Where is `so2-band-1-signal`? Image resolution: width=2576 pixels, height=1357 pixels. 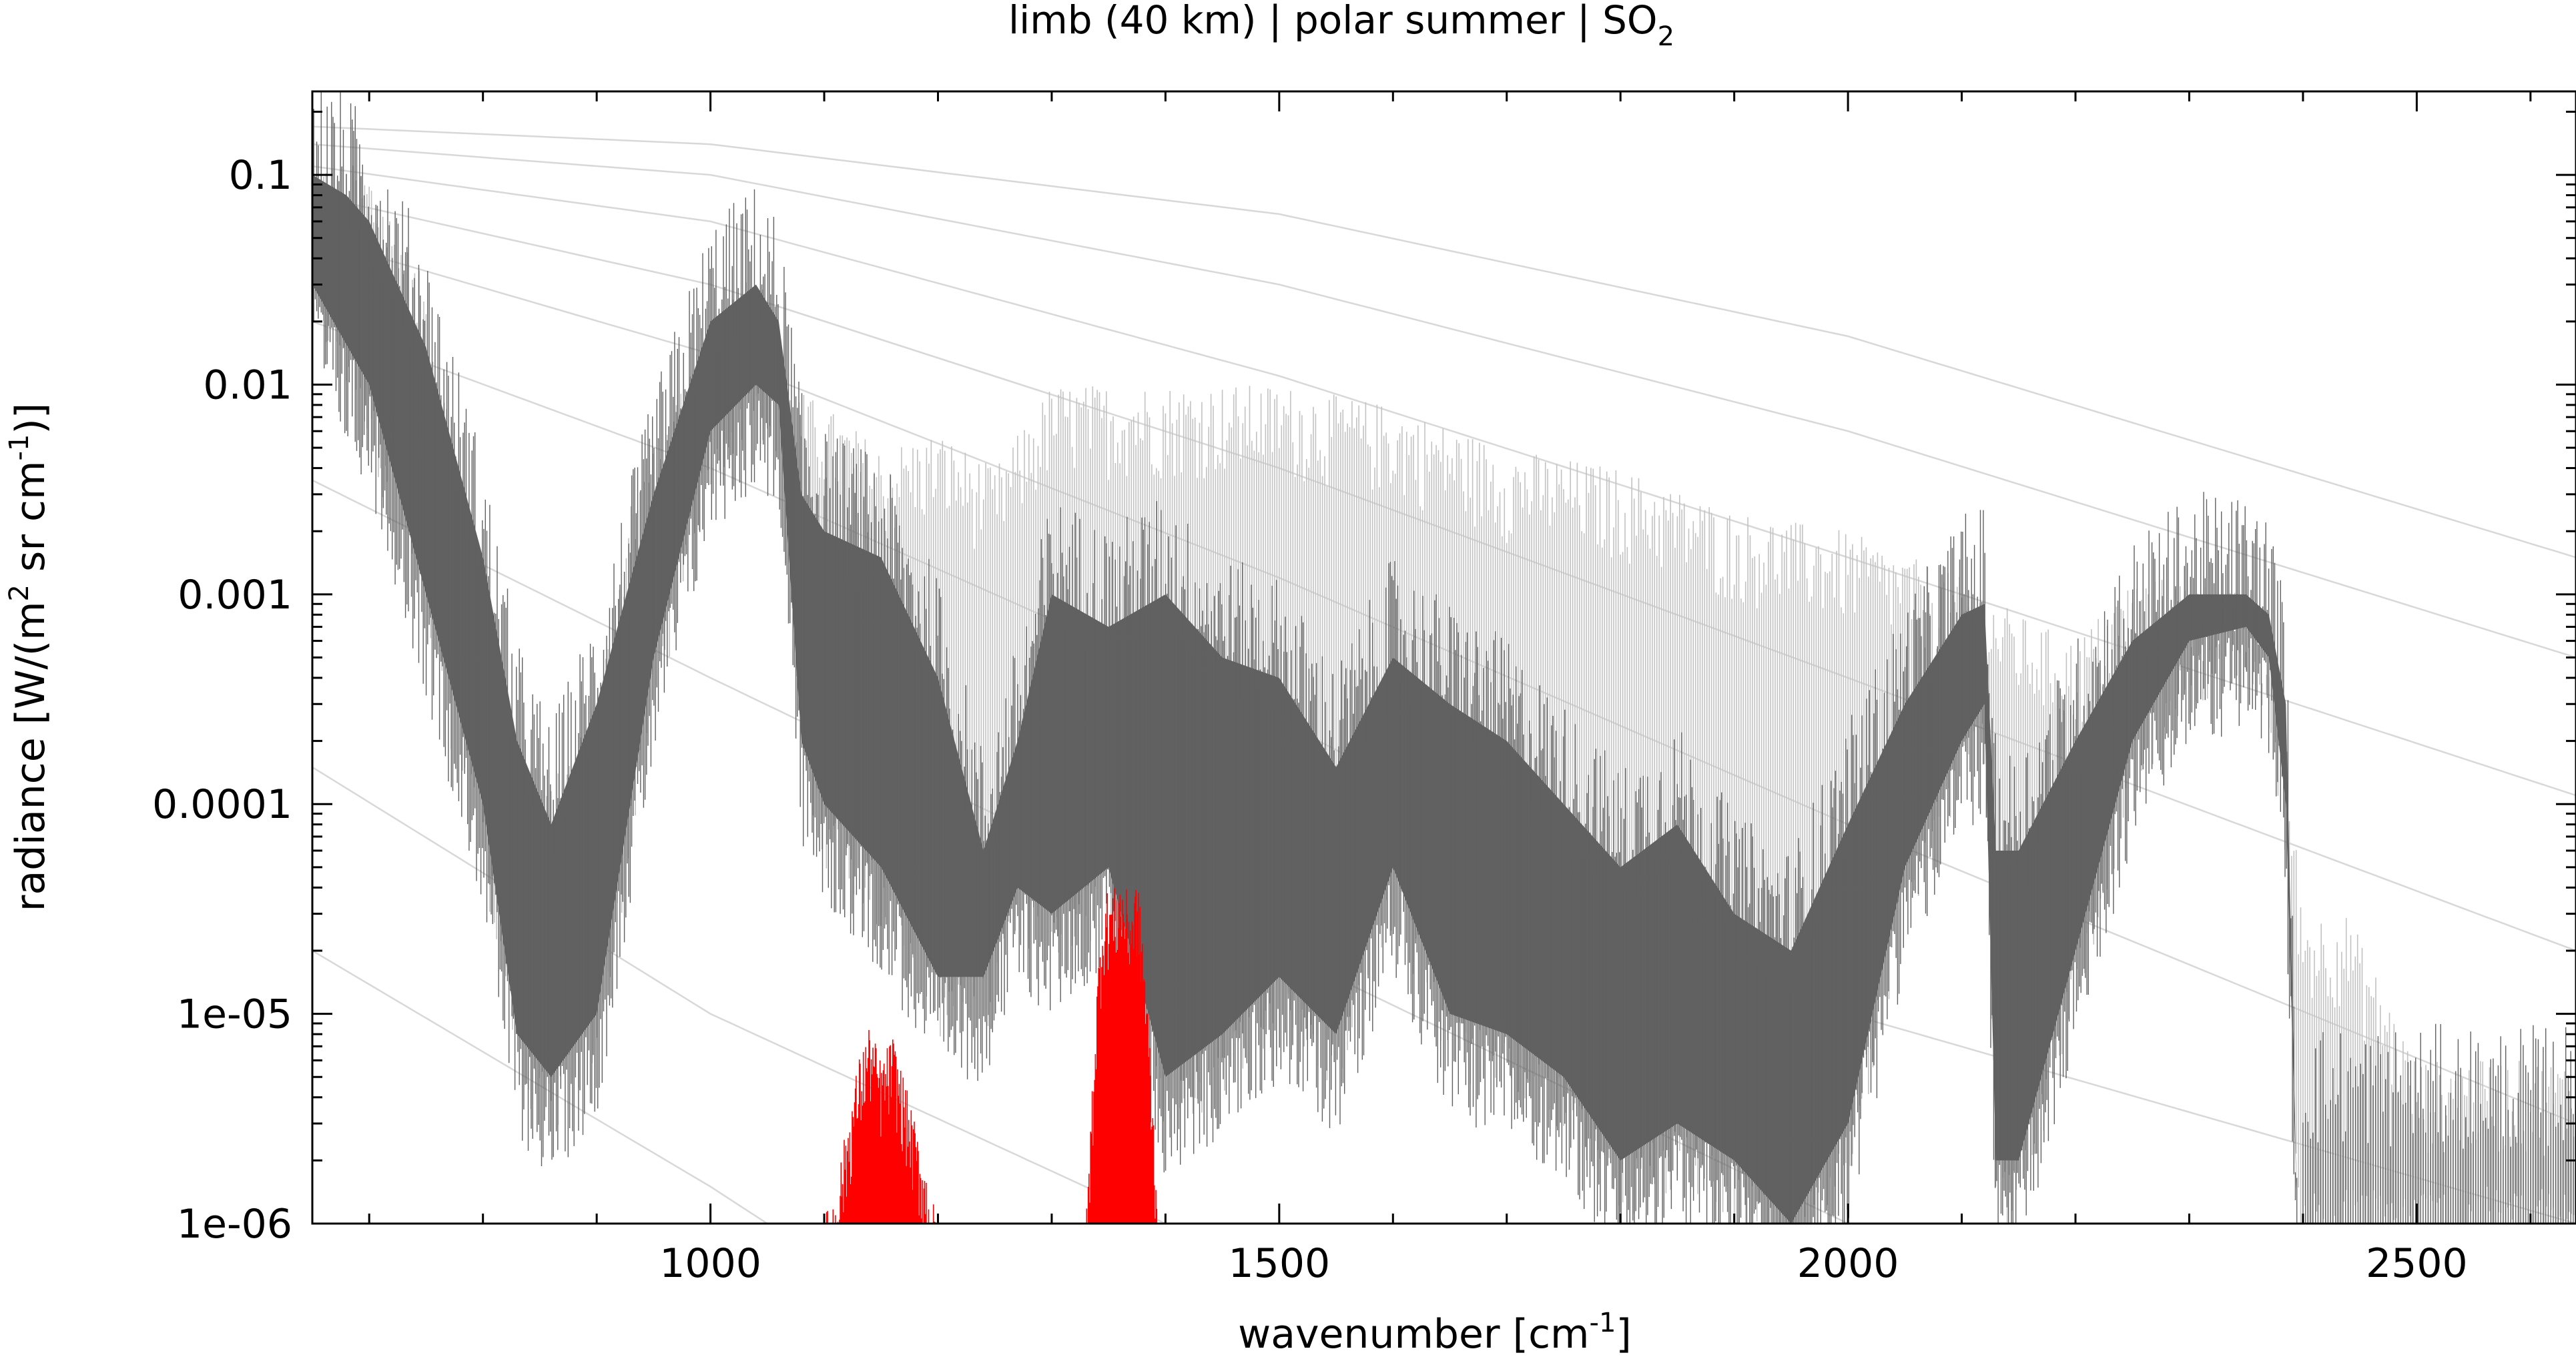
so2-band-1-signal is located at coordinates (879, 1126).